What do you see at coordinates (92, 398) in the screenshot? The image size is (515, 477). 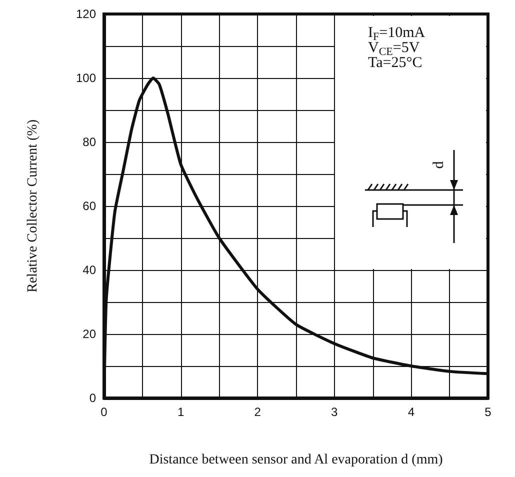 I see `y-tick-label: 0` at bounding box center [92, 398].